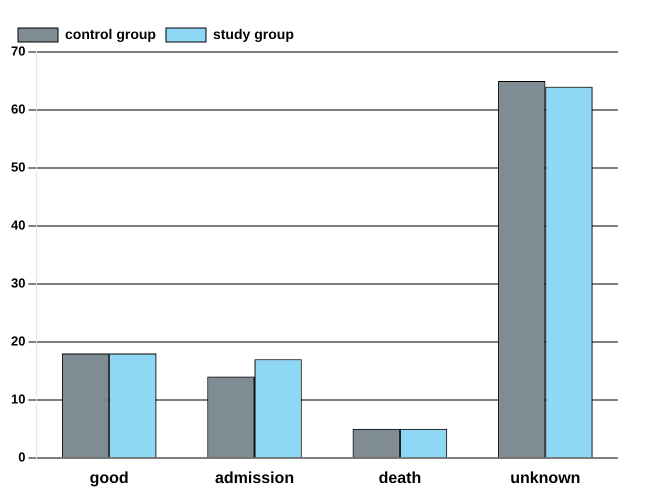 This screenshot has height=499, width=646. What do you see at coordinates (545, 478) in the screenshot?
I see `x-tick-label: unknown` at bounding box center [545, 478].